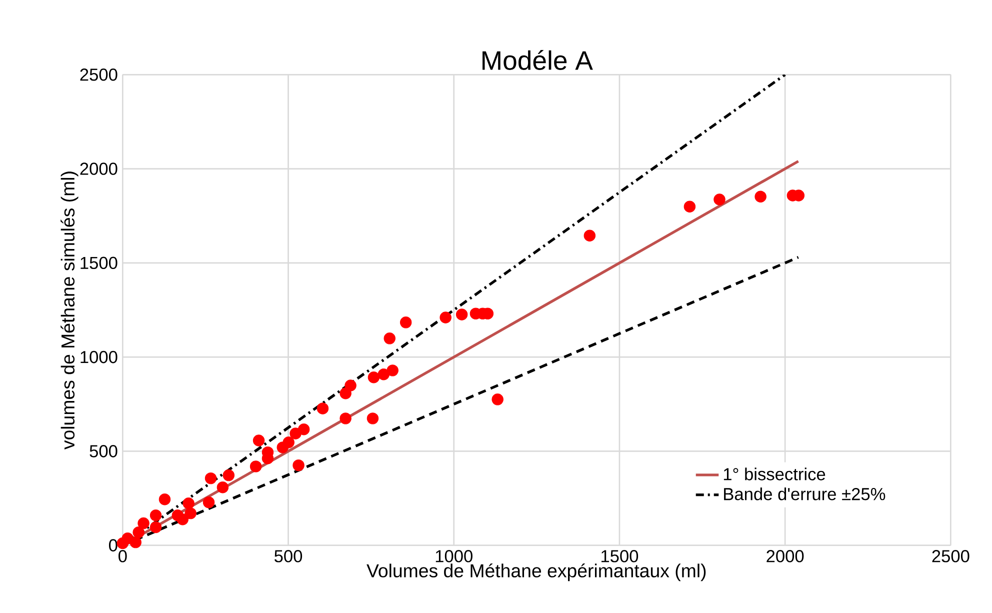  Describe the element at coordinates (99, 74) in the screenshot. I see `y-tick-label: 2500` at that location.